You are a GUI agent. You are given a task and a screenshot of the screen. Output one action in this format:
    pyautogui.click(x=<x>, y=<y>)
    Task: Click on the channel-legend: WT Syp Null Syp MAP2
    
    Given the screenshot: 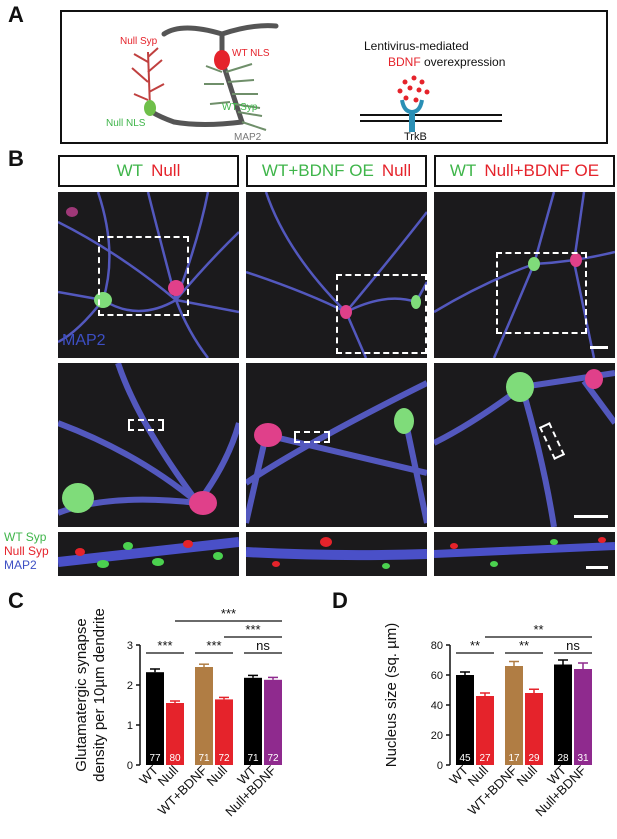 What is the action you would take?
    pyautogui.click(x=26, y=551)
    